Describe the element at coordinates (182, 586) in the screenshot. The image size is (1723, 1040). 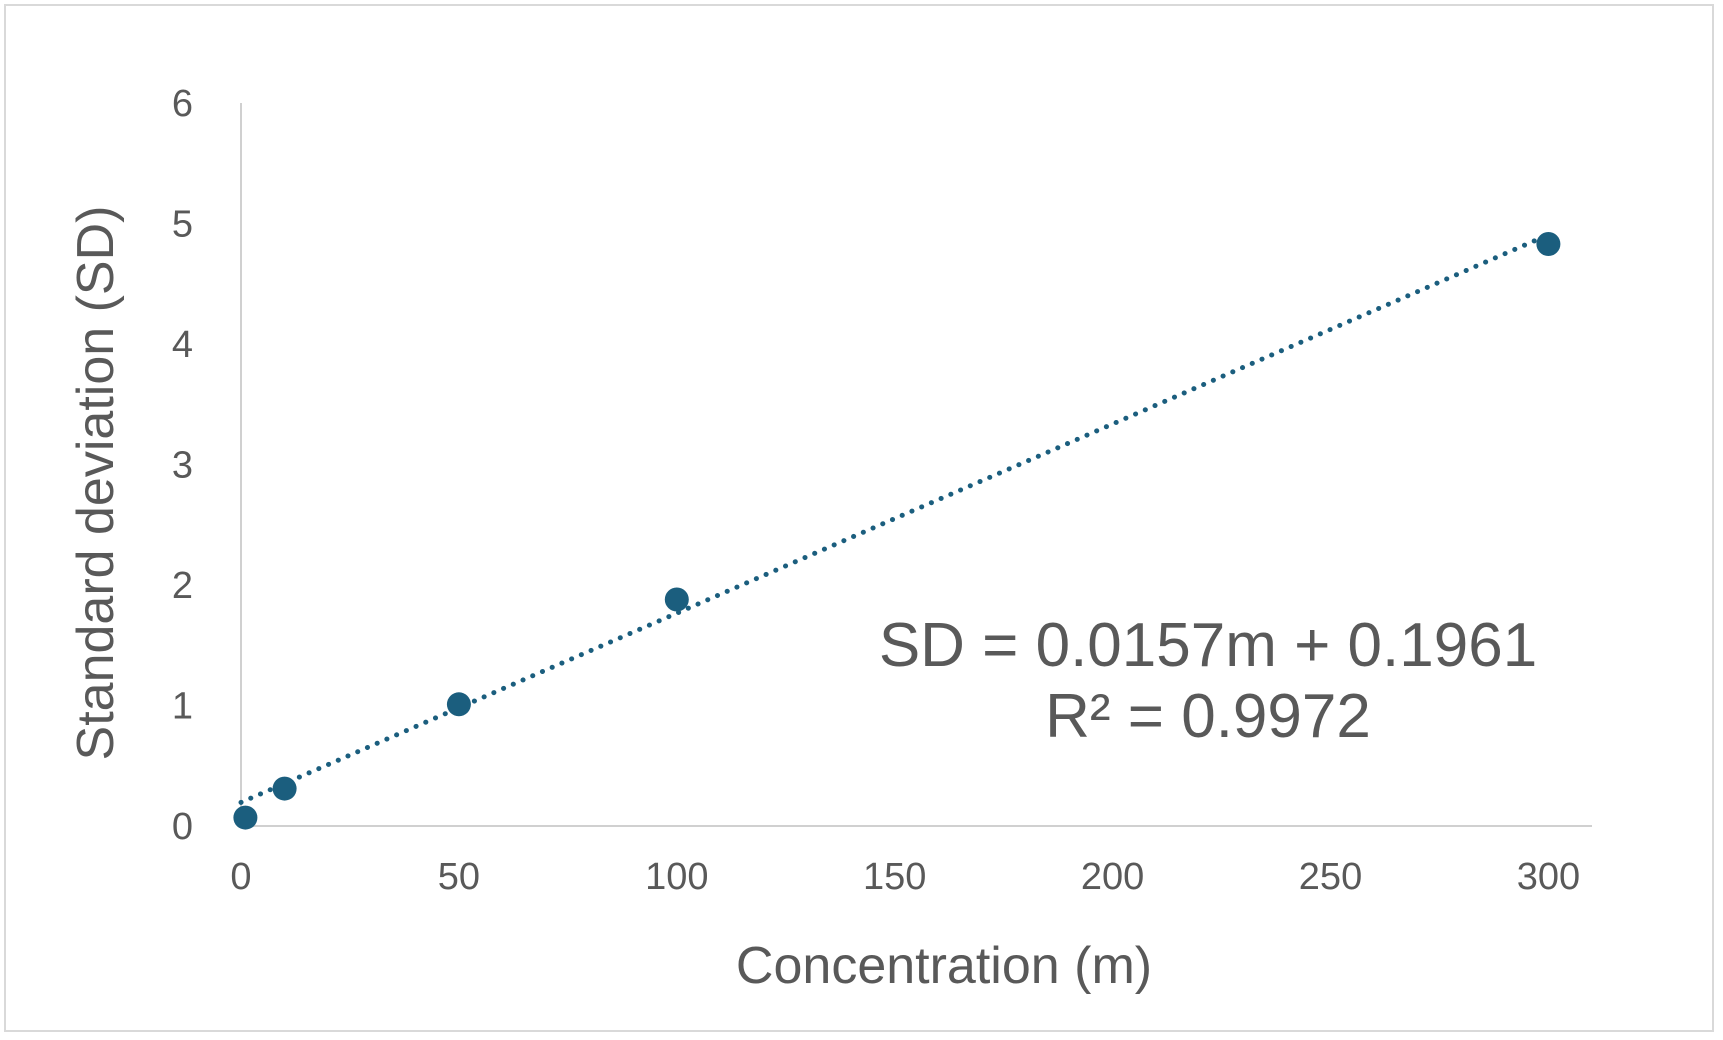
I see `y-tick-label: 2` at that location.